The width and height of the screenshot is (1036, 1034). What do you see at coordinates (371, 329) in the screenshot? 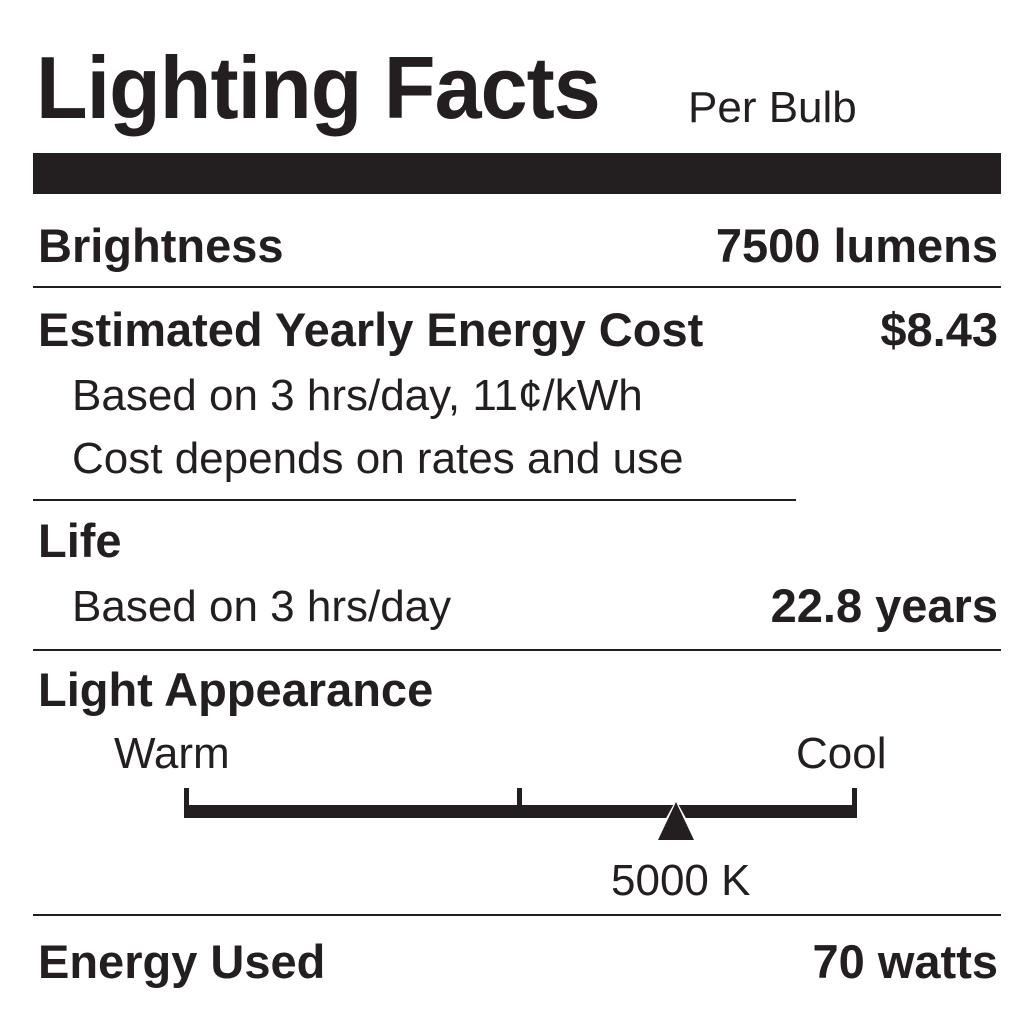
I see `energy-cost-label: Estimated Yearly Energy Cost` at bounding box center [371, 329].